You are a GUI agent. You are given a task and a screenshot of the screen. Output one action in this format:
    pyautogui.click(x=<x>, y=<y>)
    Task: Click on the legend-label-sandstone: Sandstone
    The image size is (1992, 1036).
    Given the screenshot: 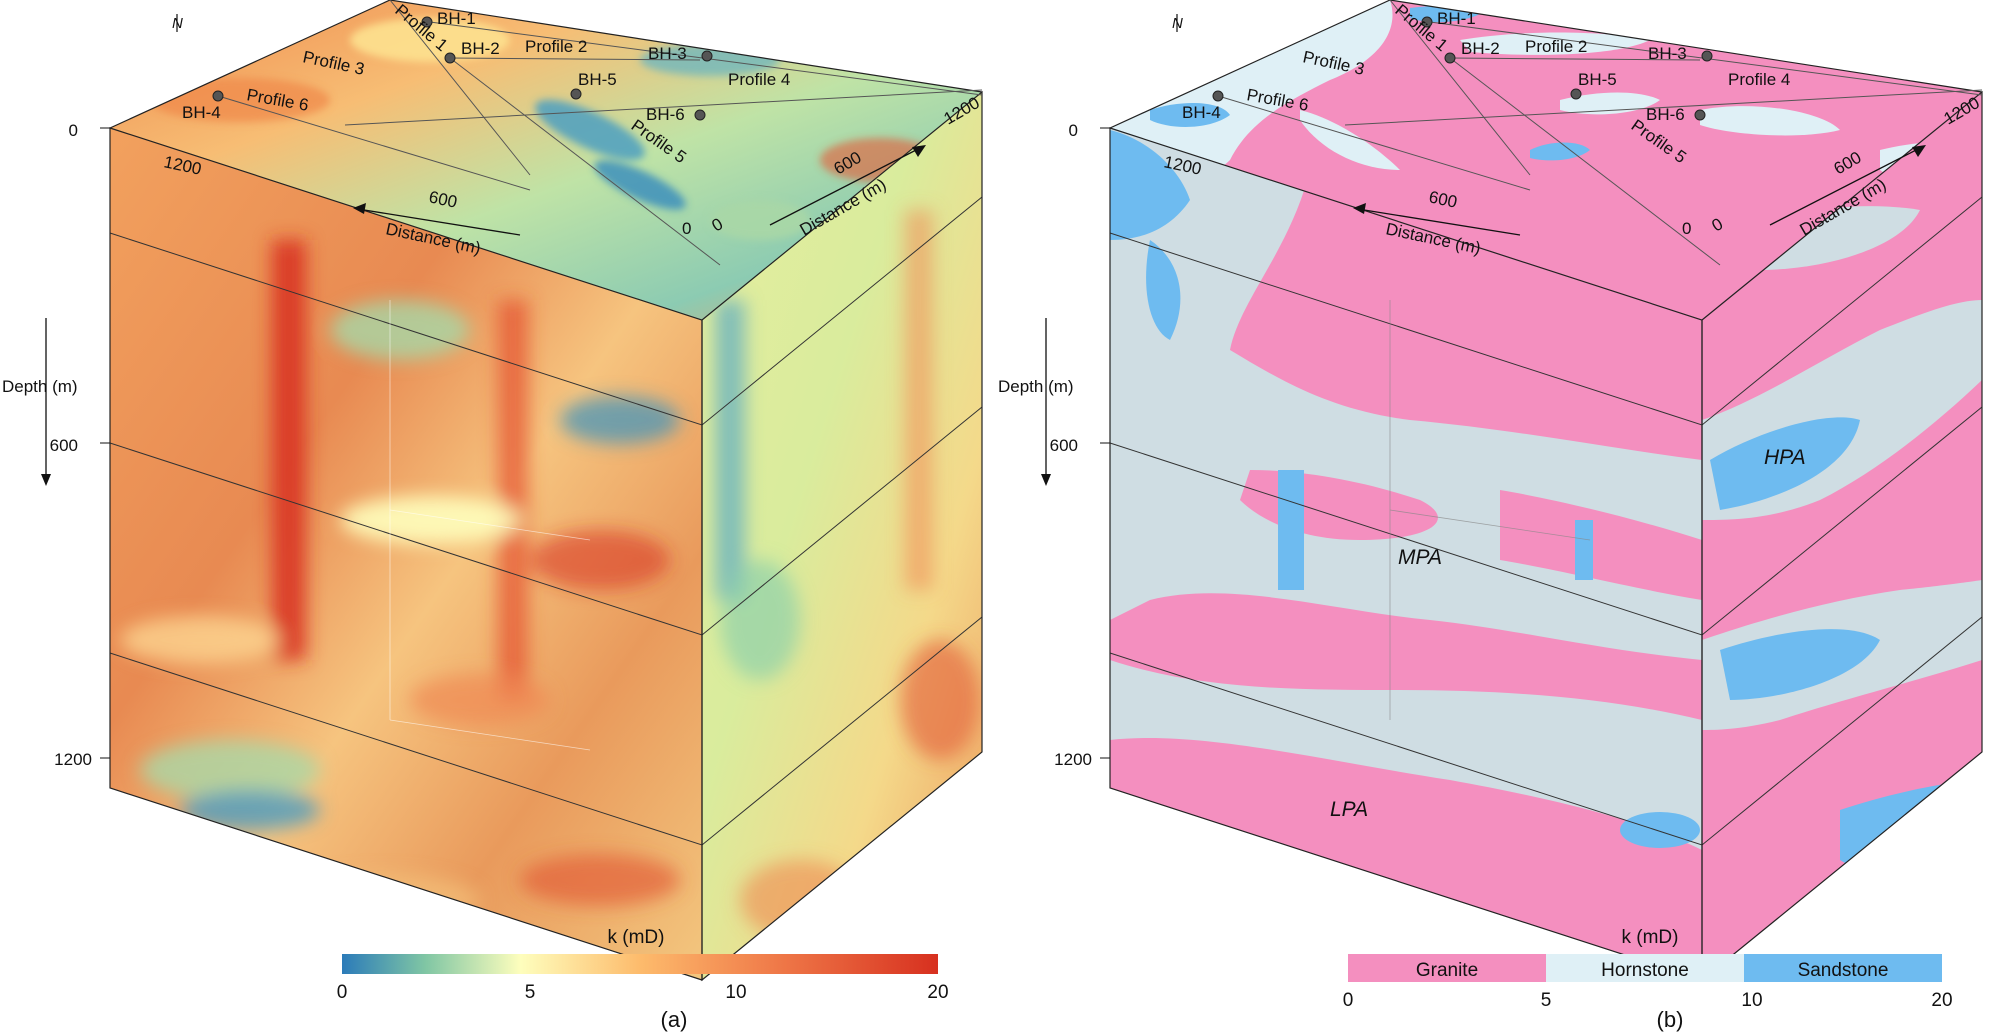 What is the action you would take?
    pyautogui.click(x=1843, y=970)
    